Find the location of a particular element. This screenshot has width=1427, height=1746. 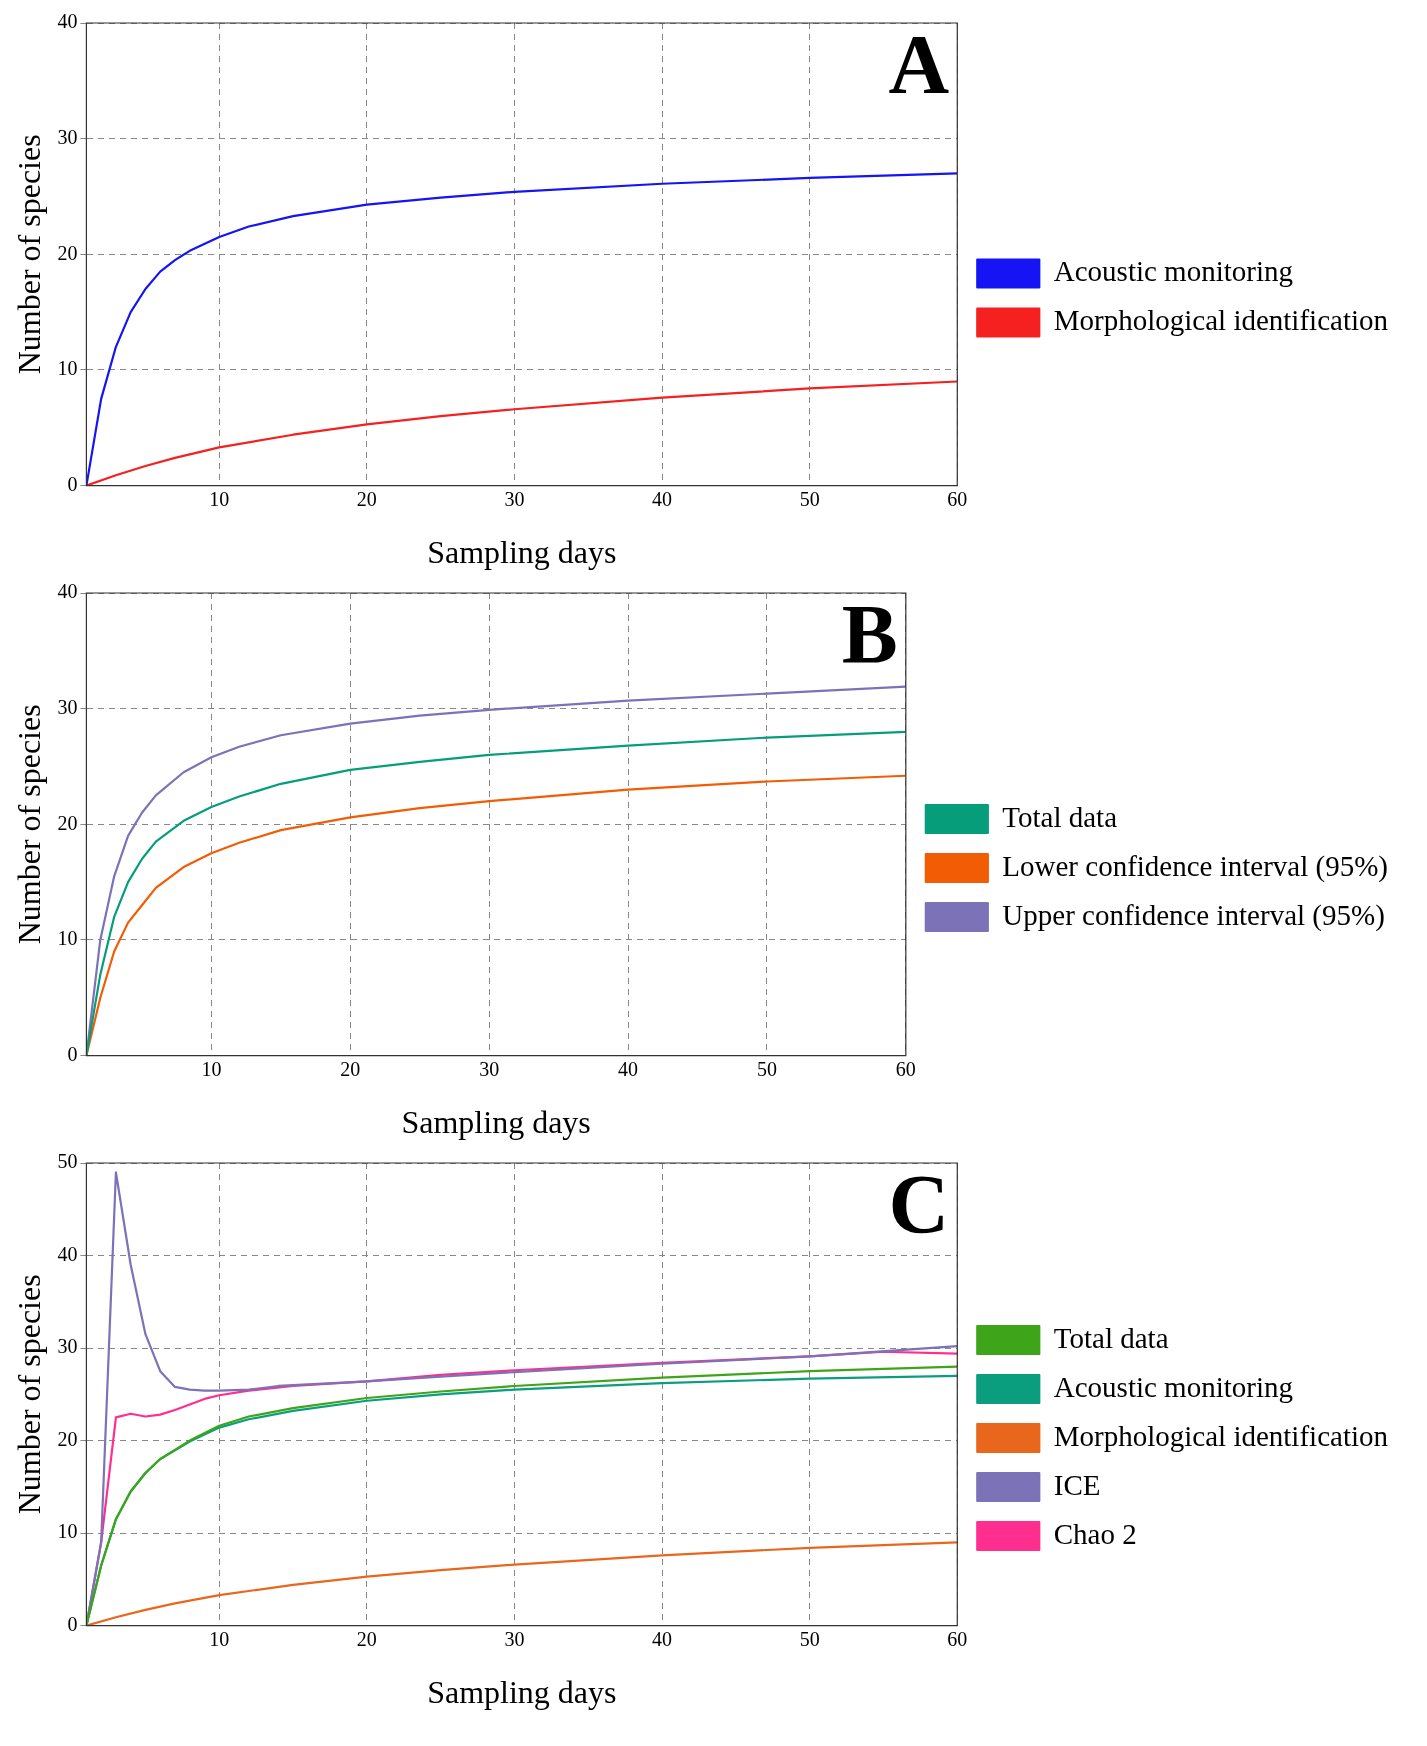

legend-label: Upper confidence interval (95%) is located at coordinates (1193, 915).